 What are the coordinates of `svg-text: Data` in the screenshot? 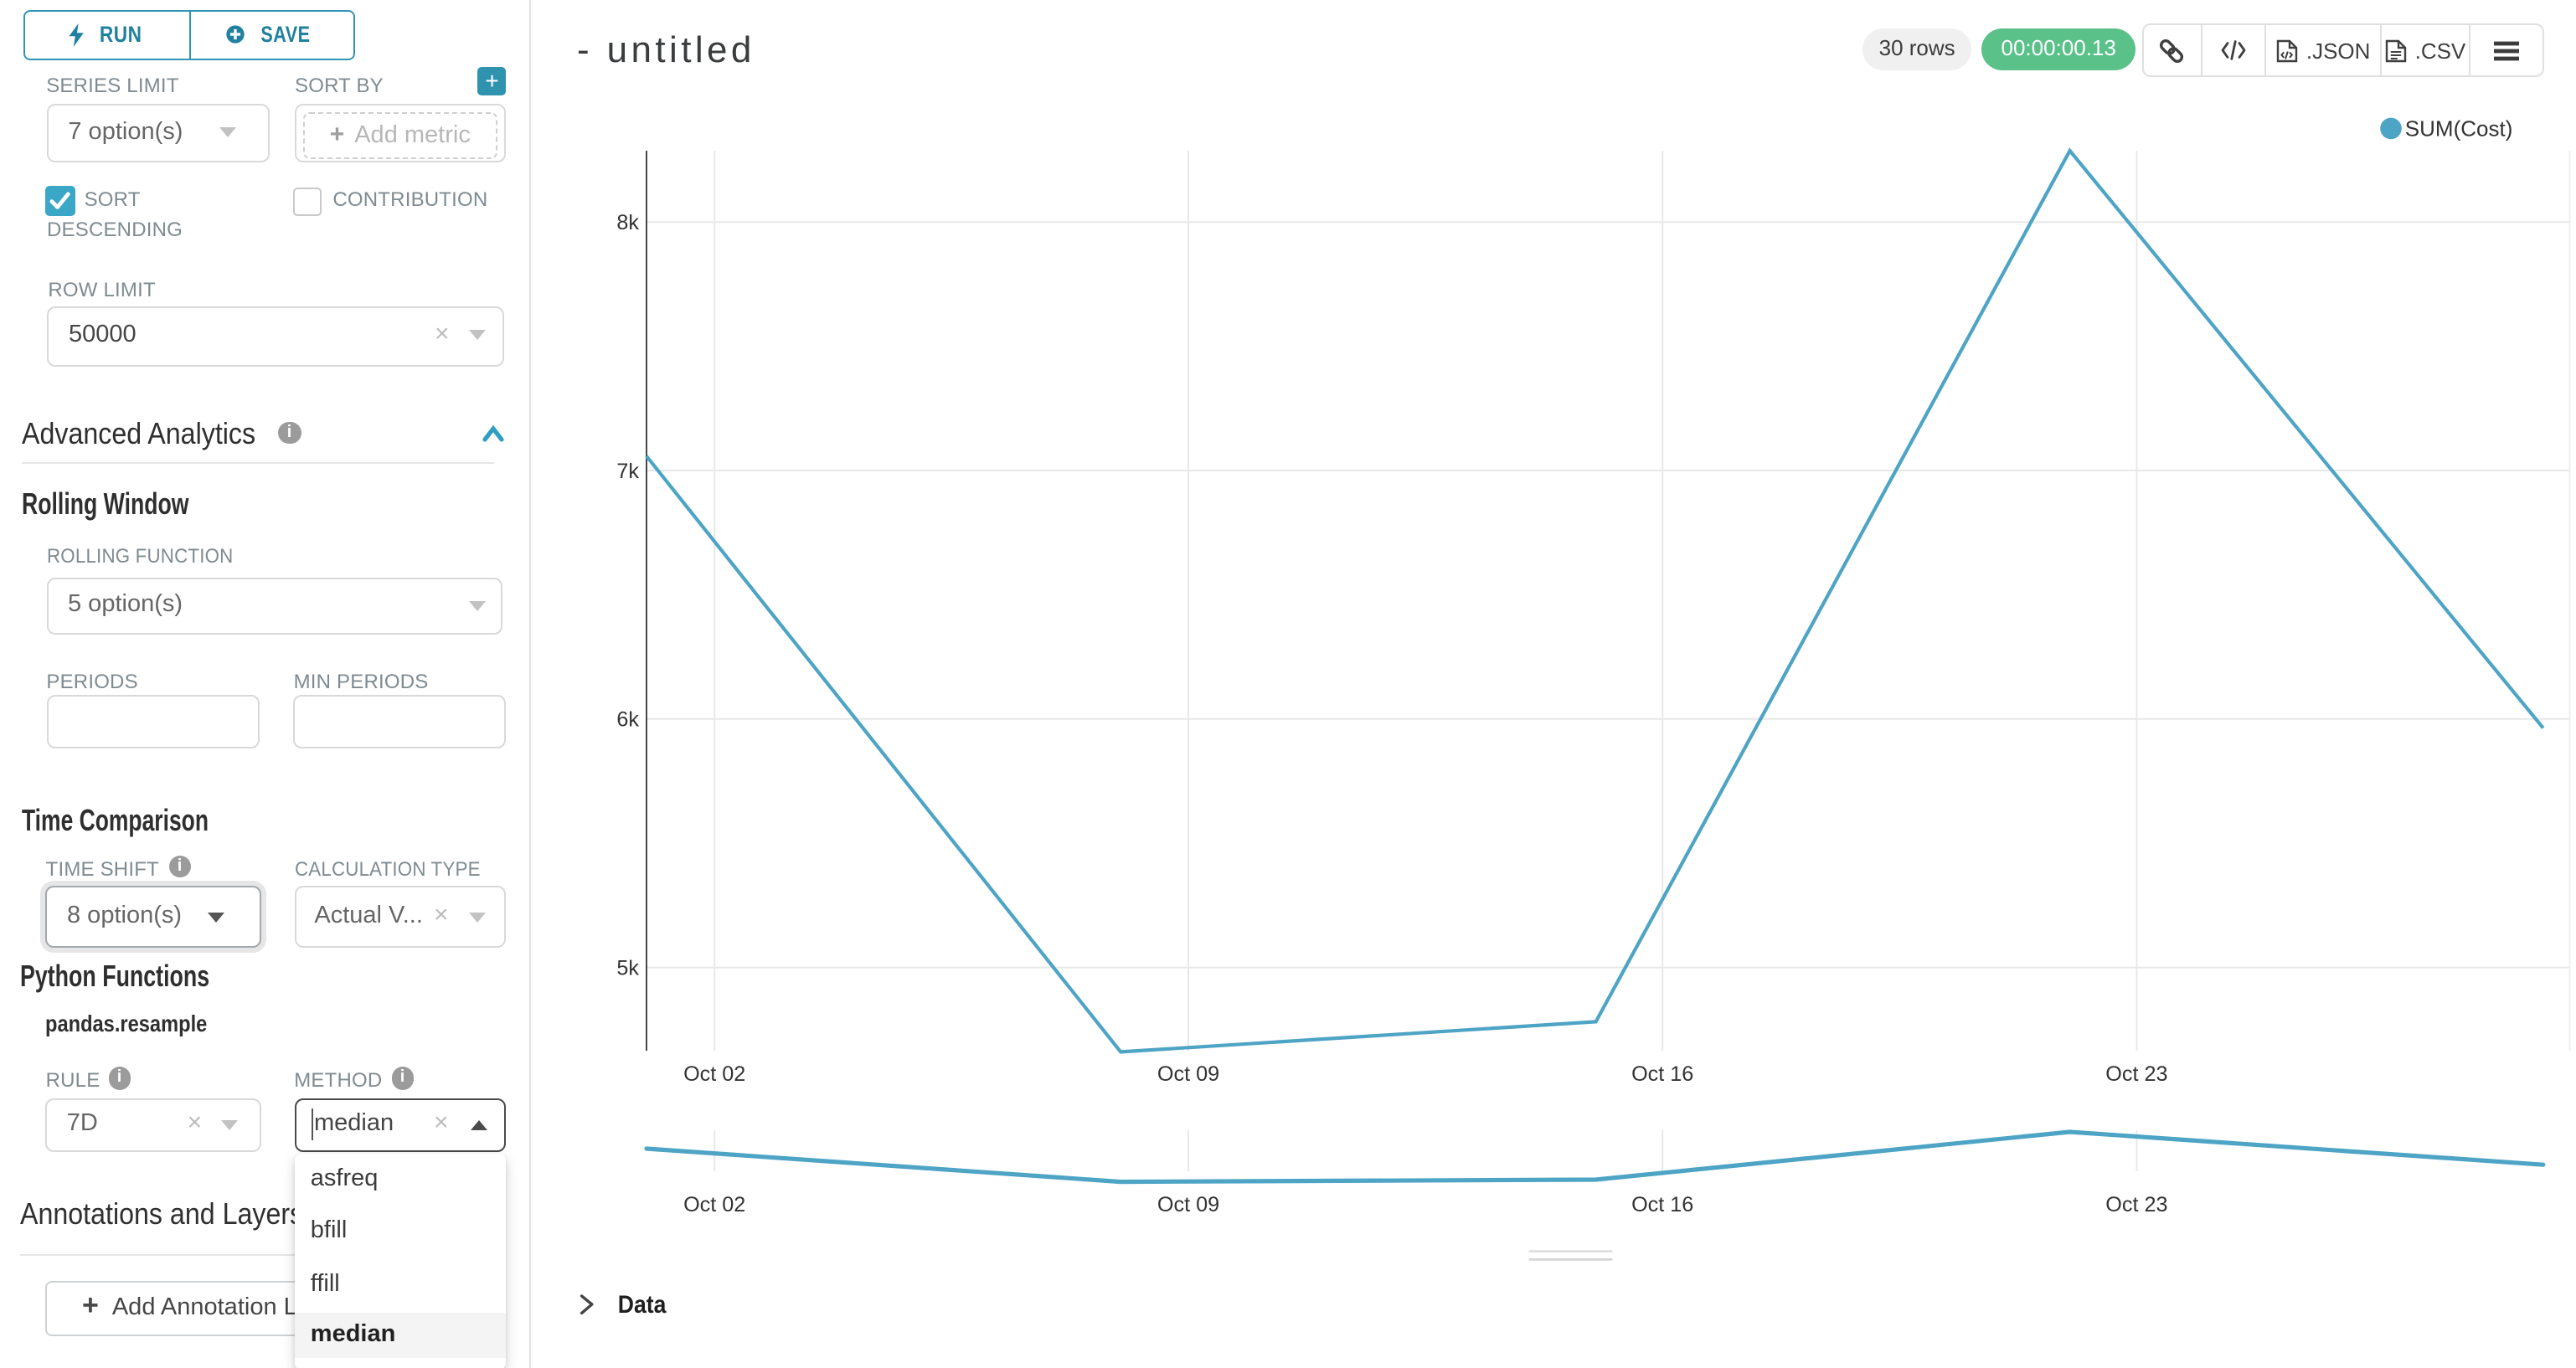 It's located at (642, 1305).